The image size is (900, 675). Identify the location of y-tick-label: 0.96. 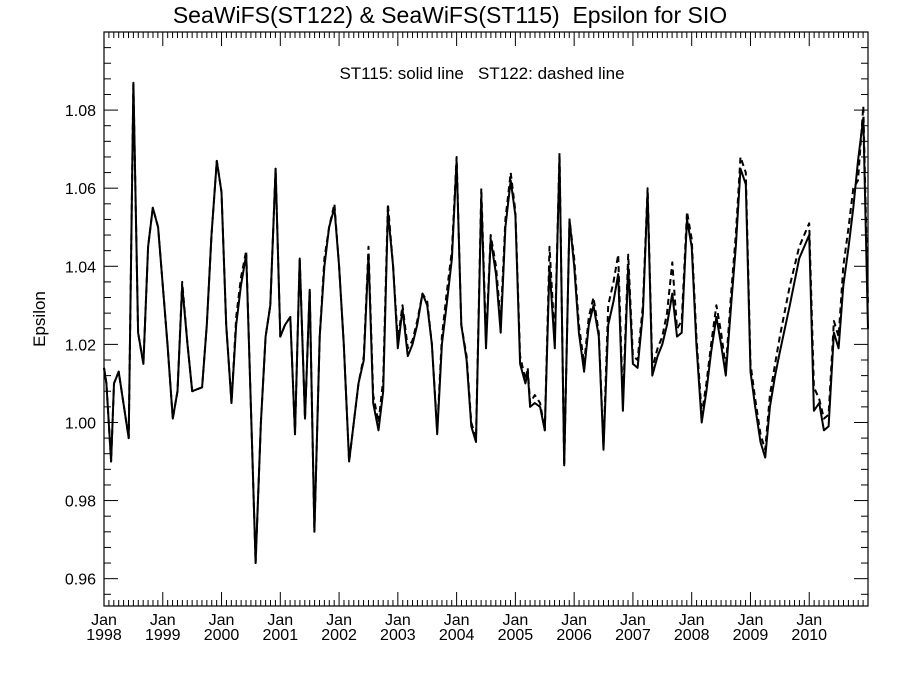
(80, 580).